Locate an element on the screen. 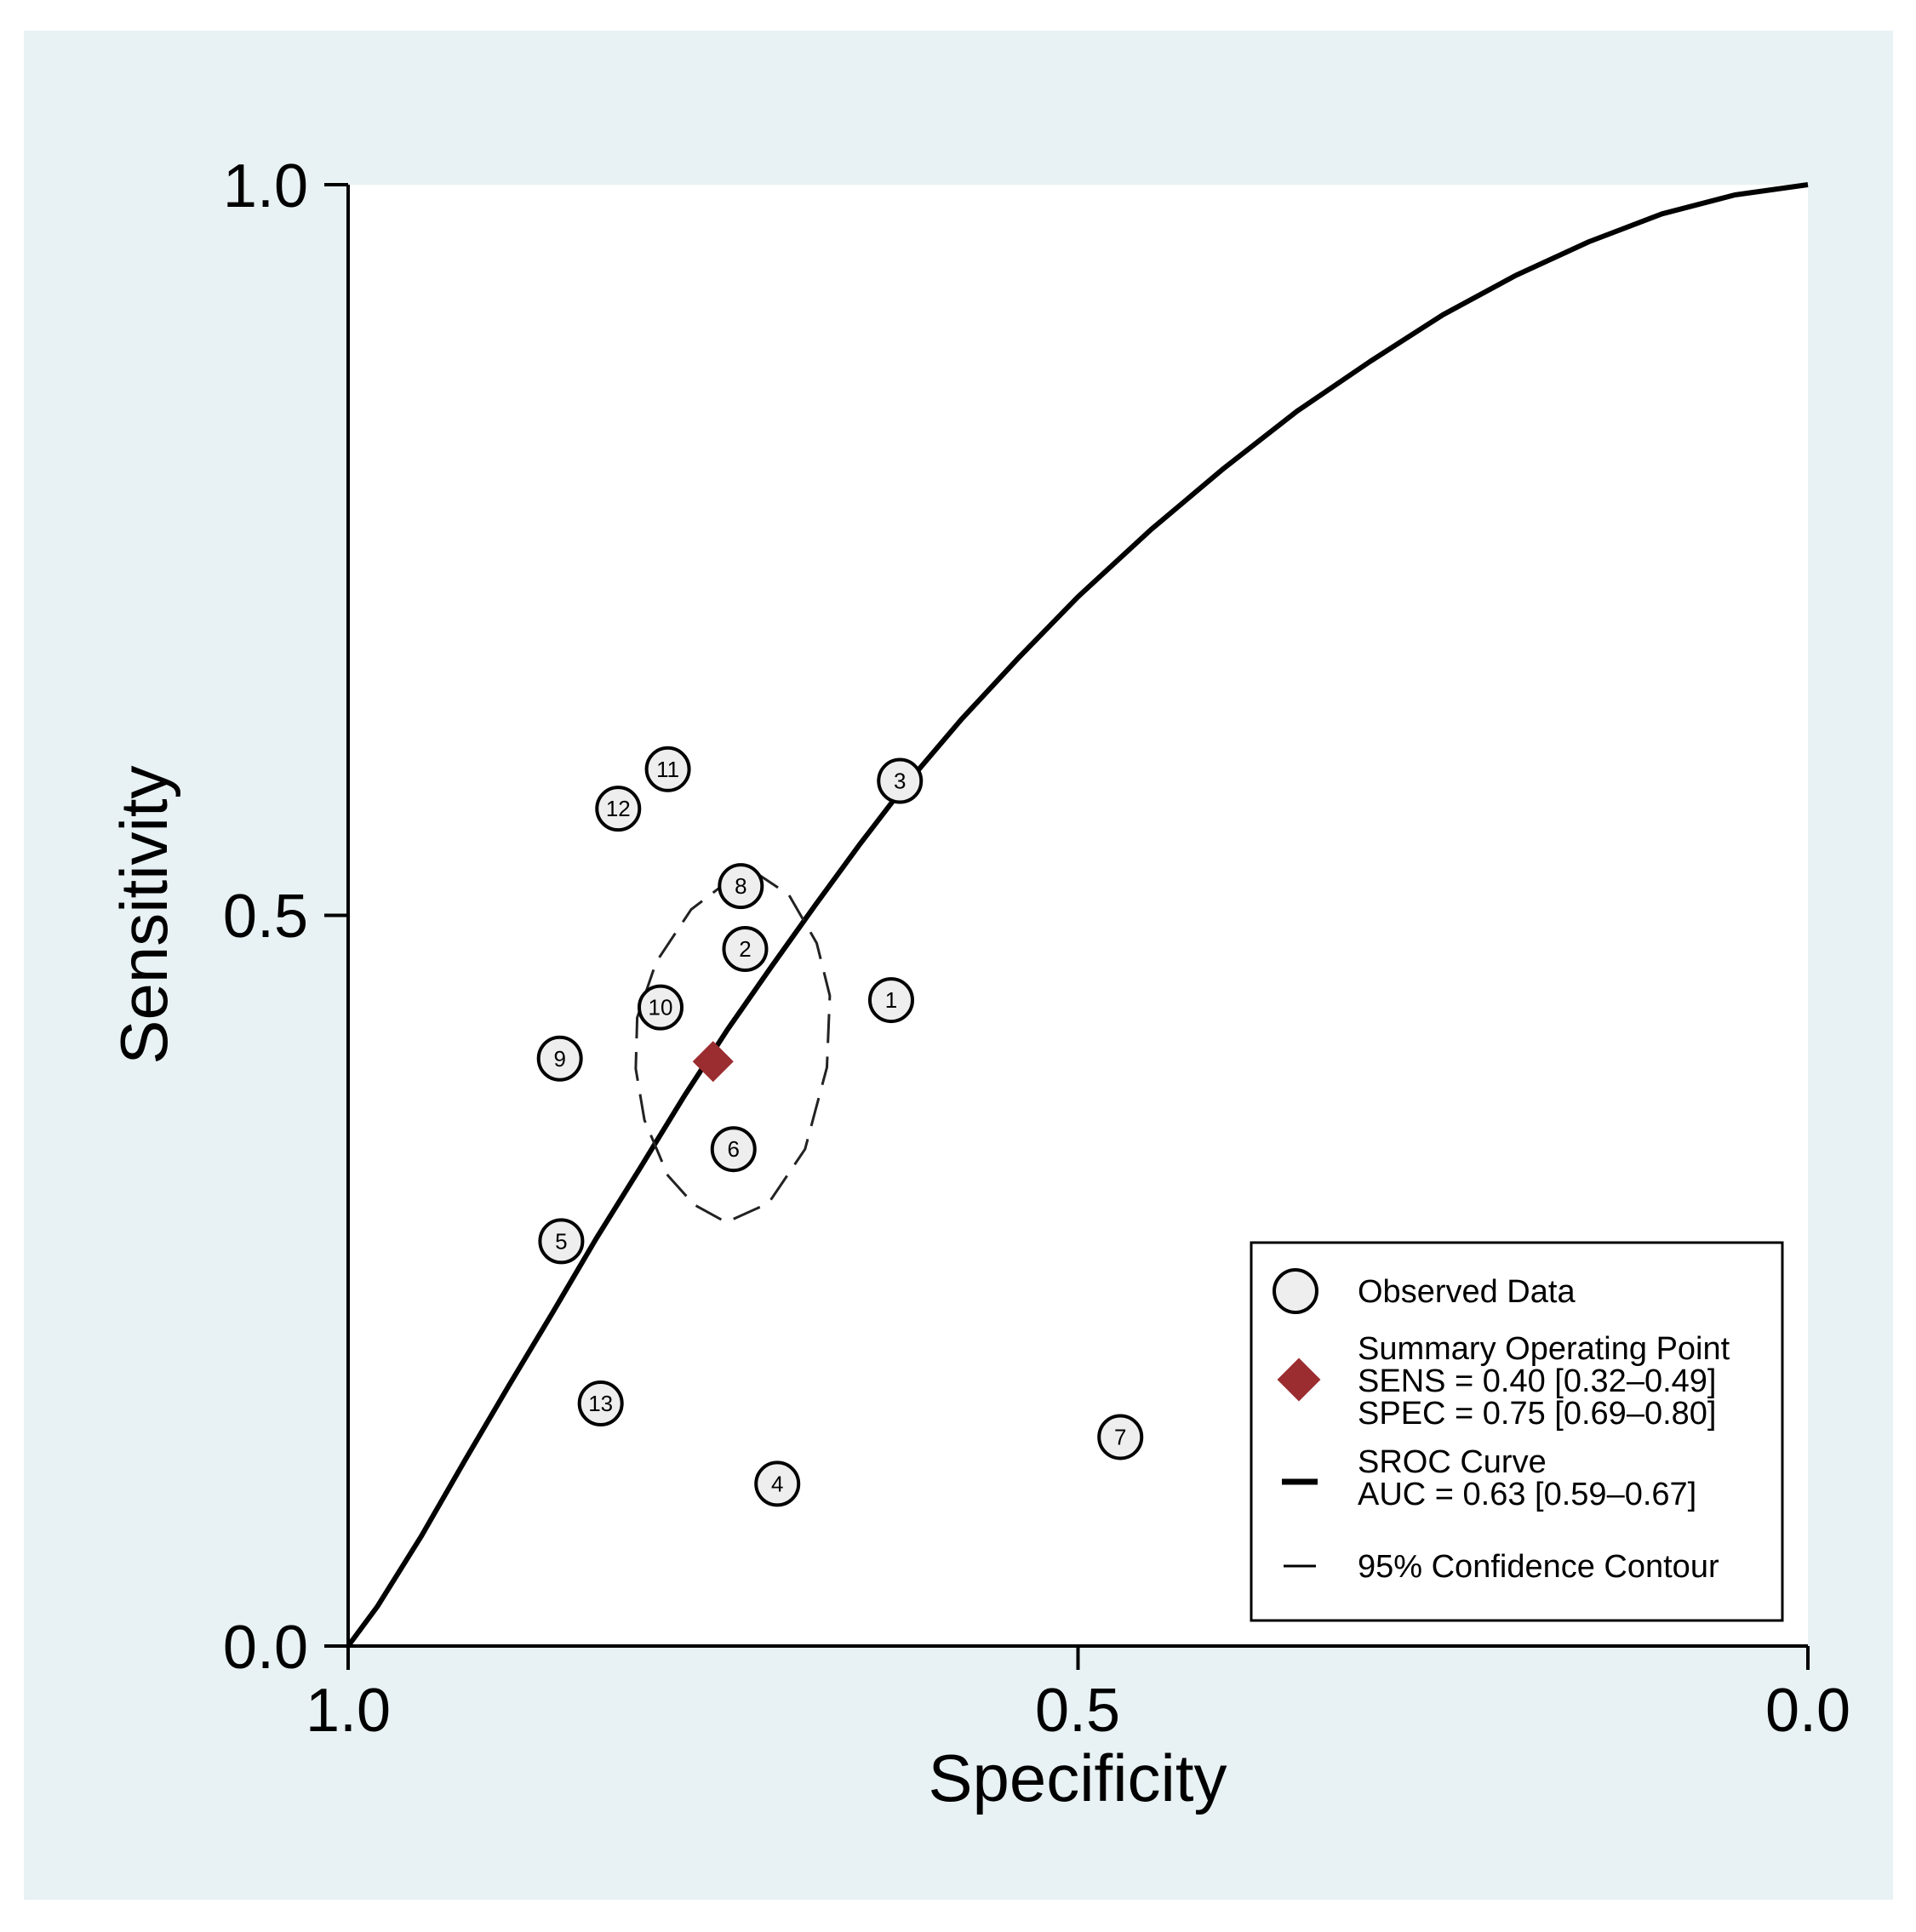  study-label-2: 2 is located at coordinates (745, 949).